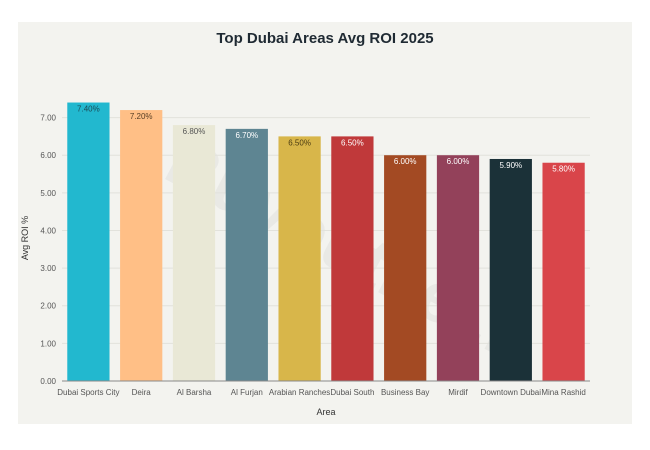 The height and width of the screenshot is (450, 650). What do you see at coordinates (247, 392) in the screenshot?
I see `x-tick-label: Al Furjan` at bounding box center [247, 392].